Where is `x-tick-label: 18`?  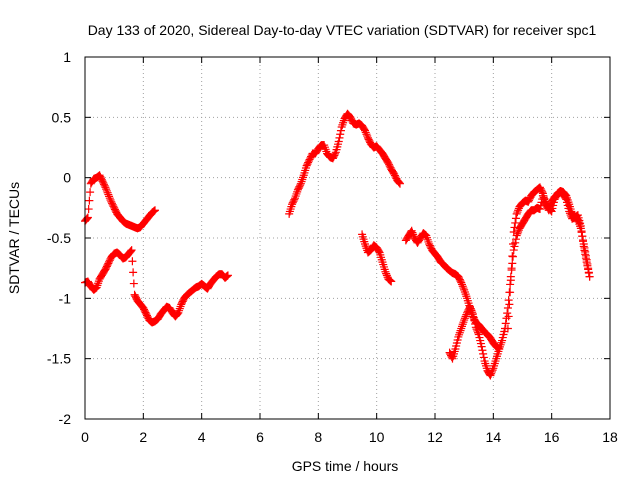
x-tick-label: 18 is located at coordinates (610, 437).